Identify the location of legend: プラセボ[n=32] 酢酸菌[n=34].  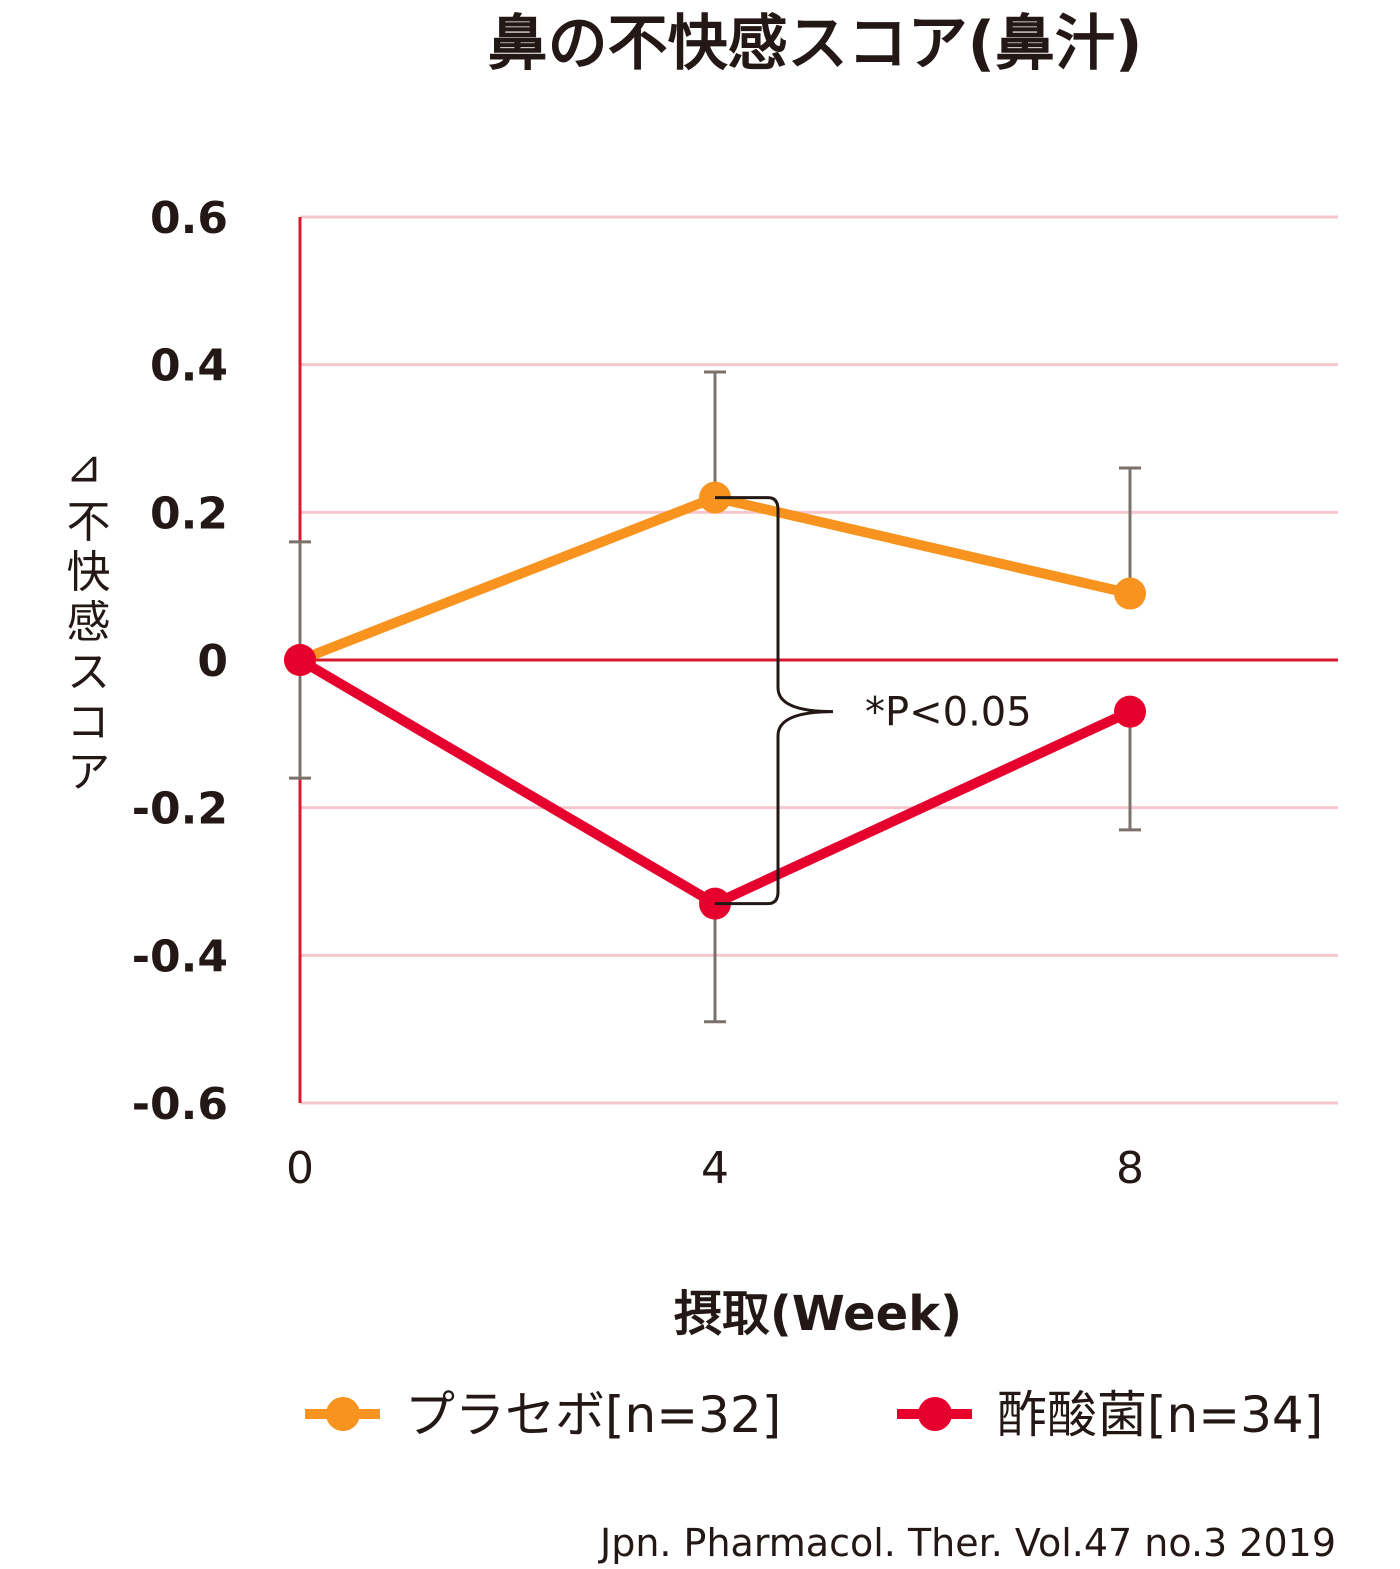
(814, 1415).